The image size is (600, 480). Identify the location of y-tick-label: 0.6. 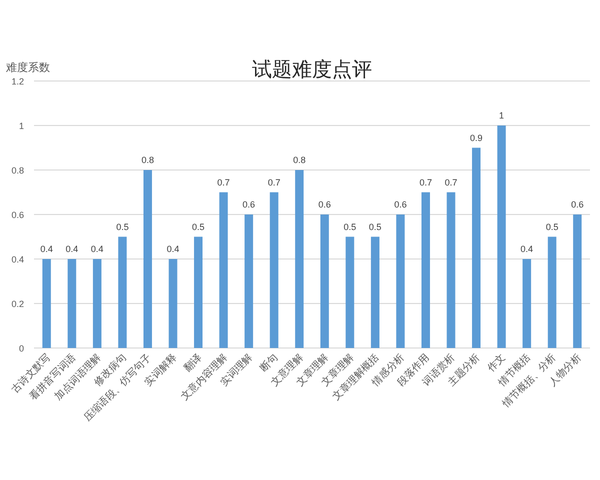
(17, 215).